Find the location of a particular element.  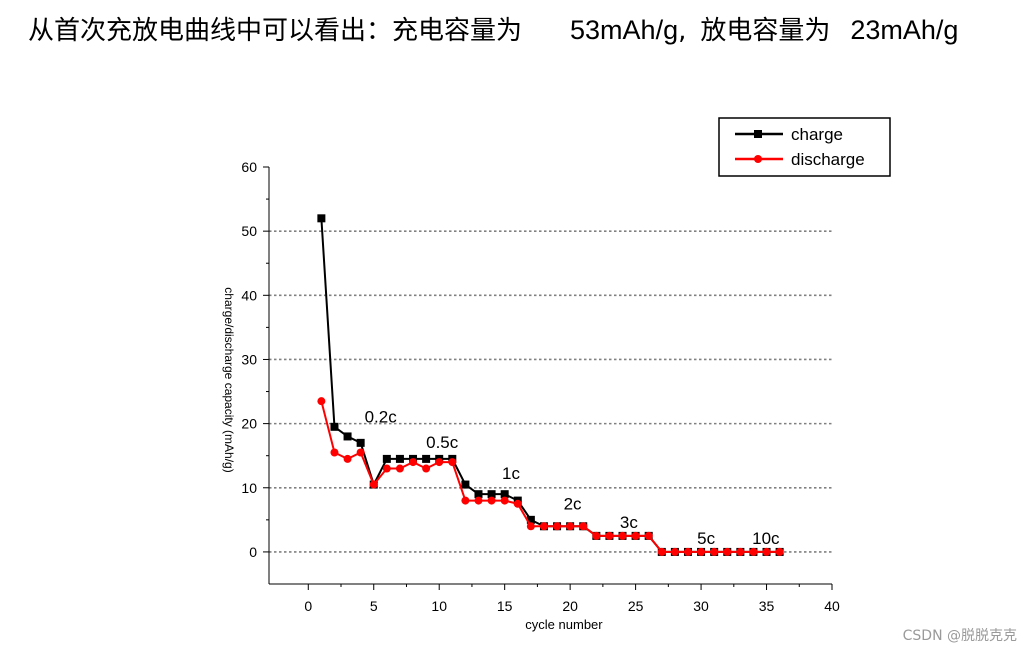

x-axis-ticks: 0 5 10 15 20 25 30 35 40 is located at coordinates (572, 599).